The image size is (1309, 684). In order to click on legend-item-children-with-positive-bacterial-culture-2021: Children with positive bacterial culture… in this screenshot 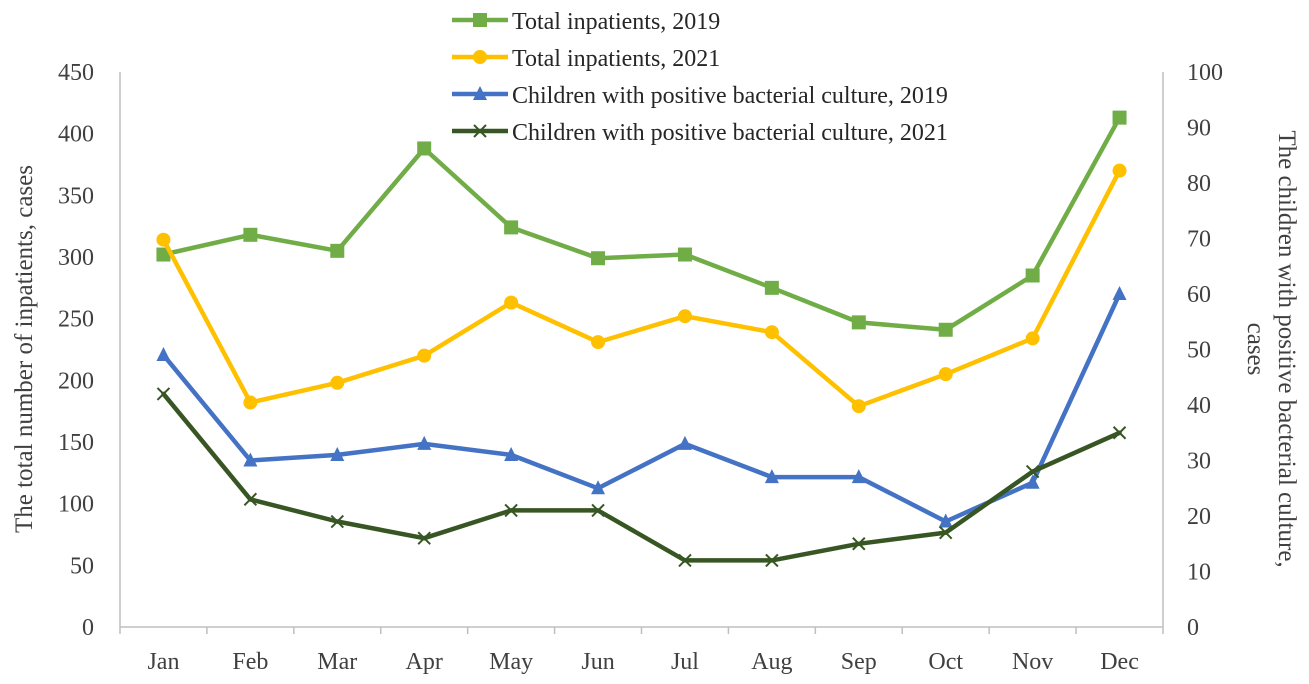, I will do `click(700, 133)`.